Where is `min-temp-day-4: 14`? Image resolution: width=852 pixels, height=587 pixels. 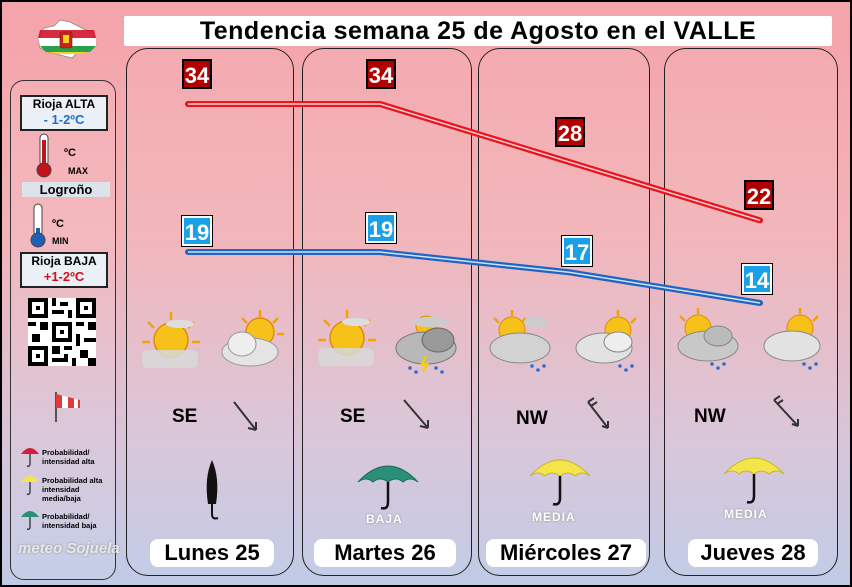 min-temp-day-4: 14 is located at coordinates (757, 279).